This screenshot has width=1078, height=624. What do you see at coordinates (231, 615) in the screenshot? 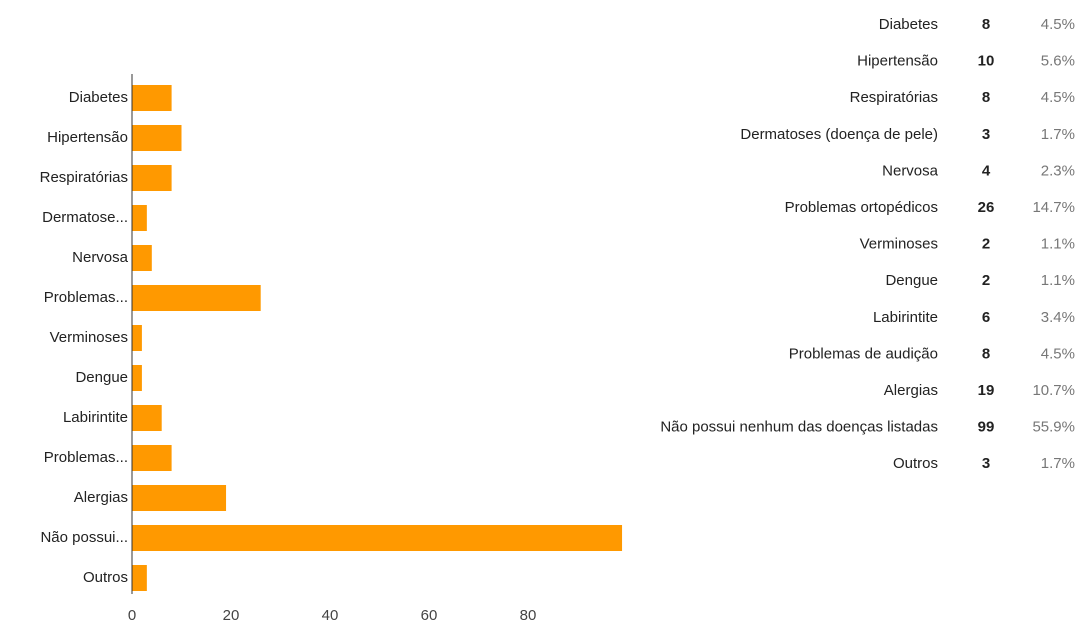
I see `x-tick-label: 20` at bounding box center [231, 615].